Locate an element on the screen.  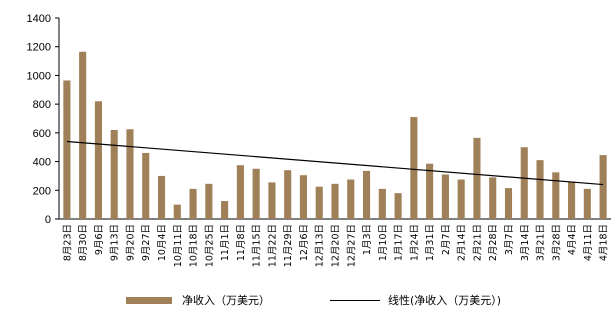
legend-item-trendline: 线性(净收入（万美元）) is located at coordinates (415, 300).